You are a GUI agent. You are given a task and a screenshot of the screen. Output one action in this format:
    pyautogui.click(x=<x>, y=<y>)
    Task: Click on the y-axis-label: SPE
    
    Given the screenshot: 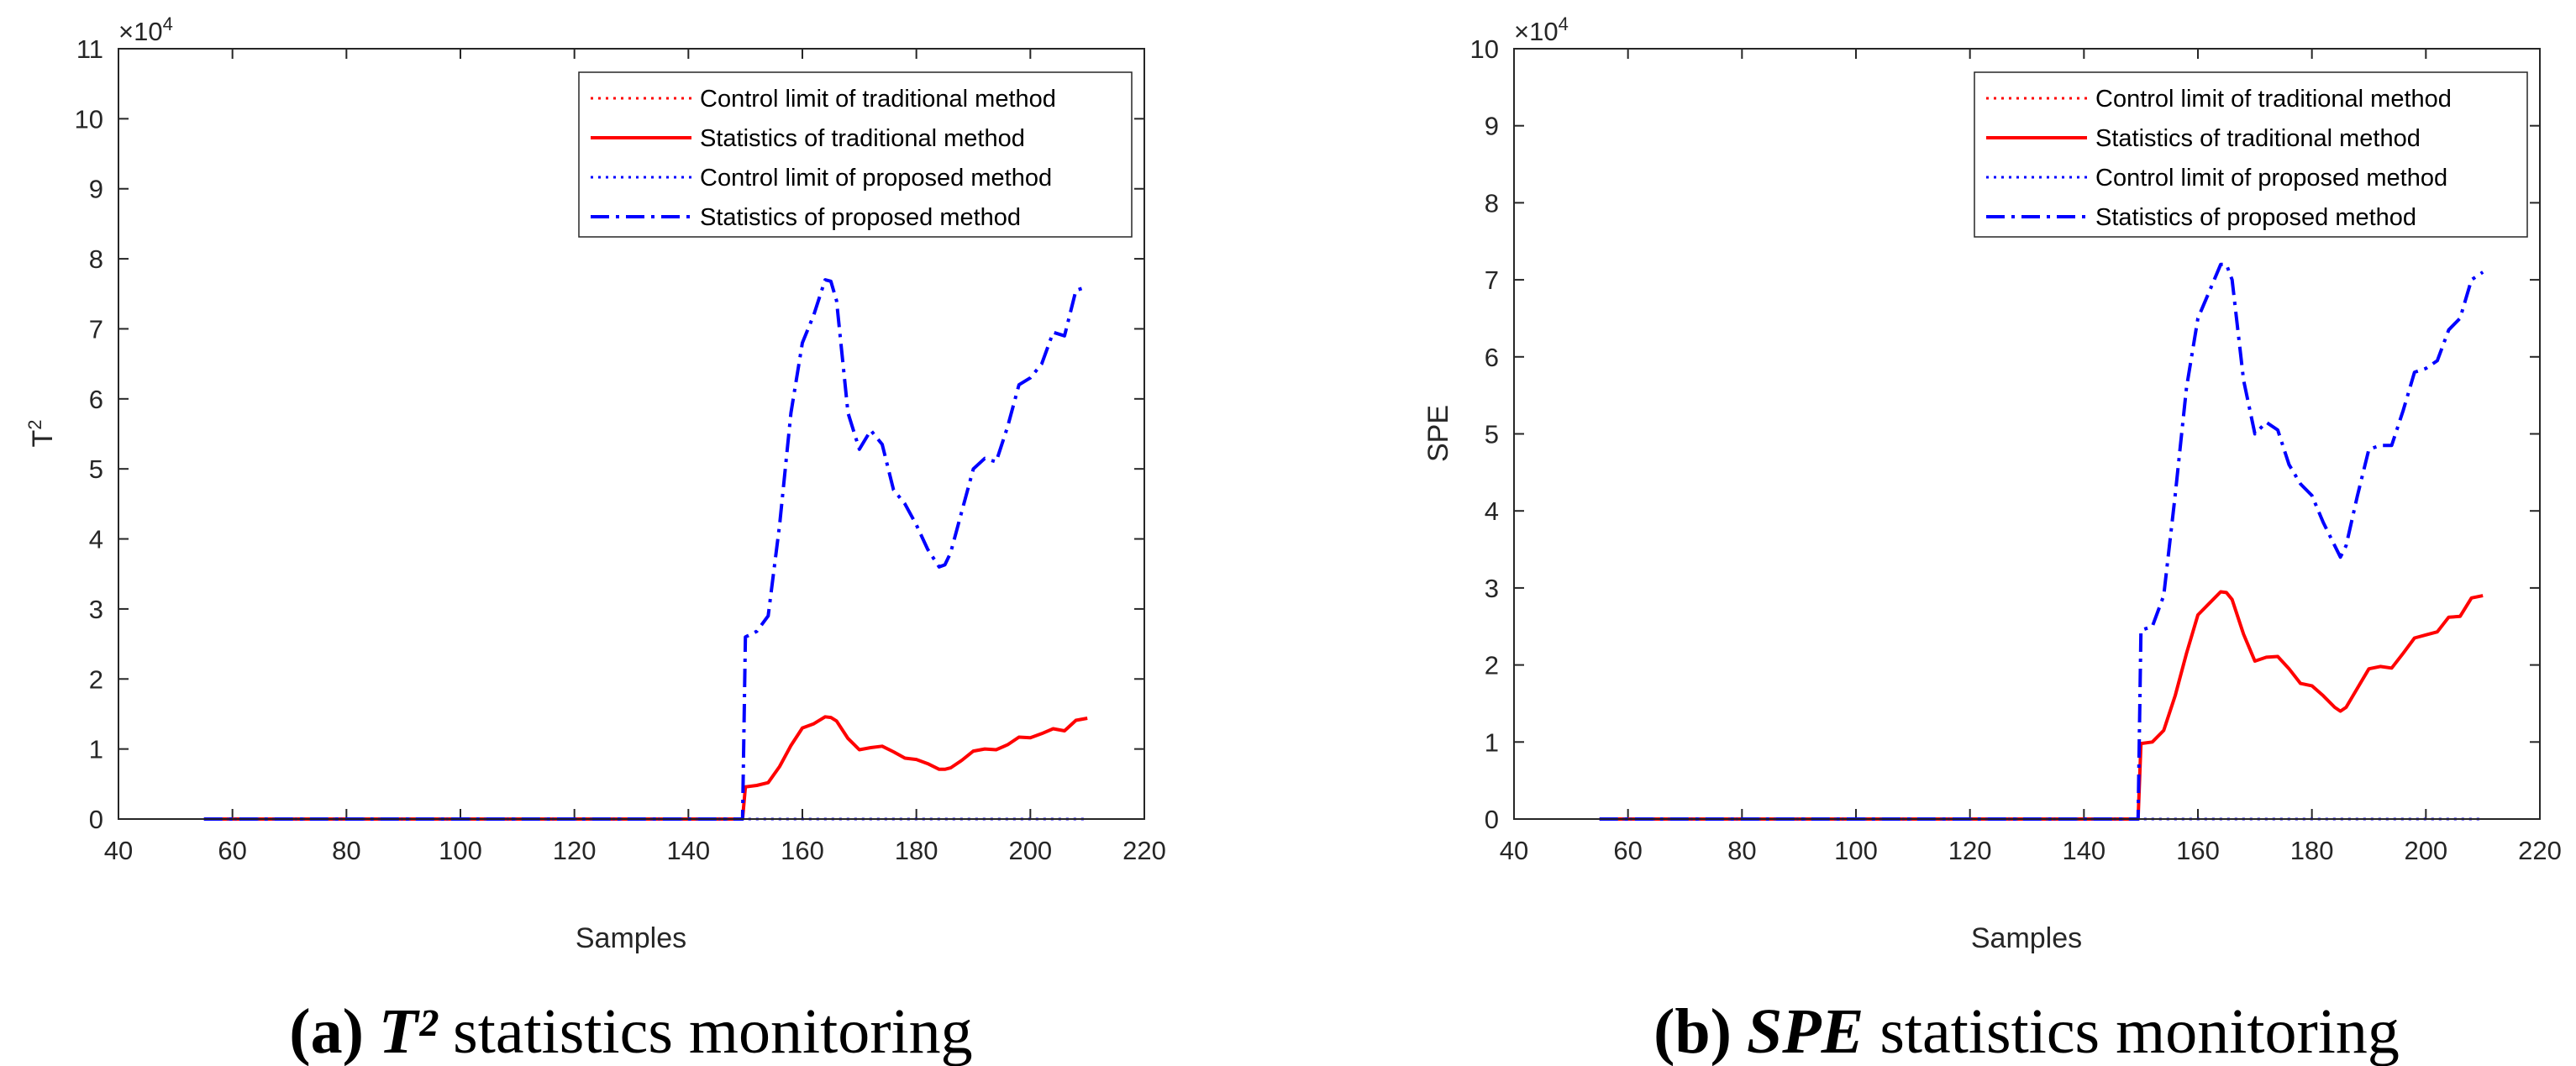 What is the action you would take?
    pyautogui.click(x=1438, y=433)
    